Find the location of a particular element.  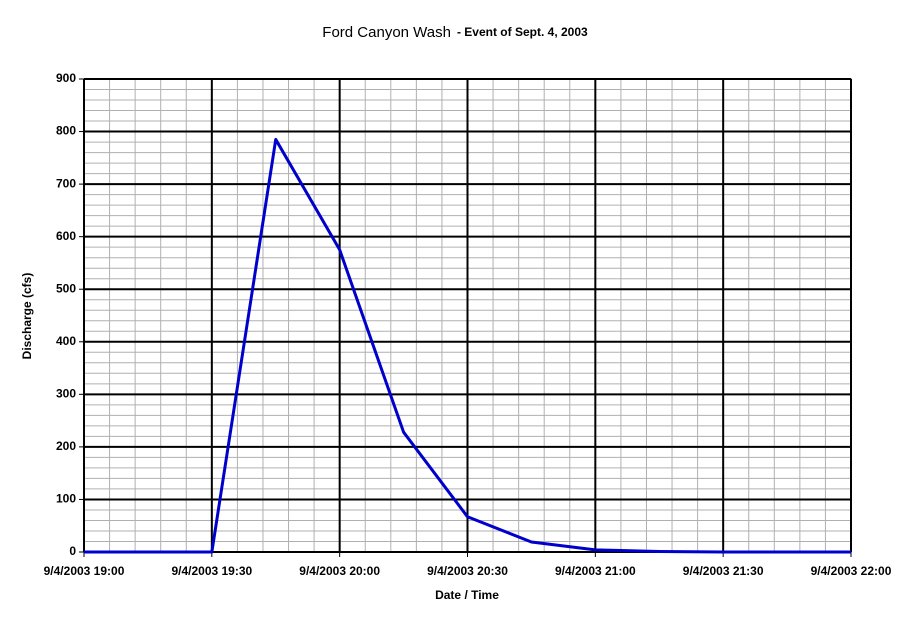

y-tick-label: 0 is located at coordinates (72, 551).